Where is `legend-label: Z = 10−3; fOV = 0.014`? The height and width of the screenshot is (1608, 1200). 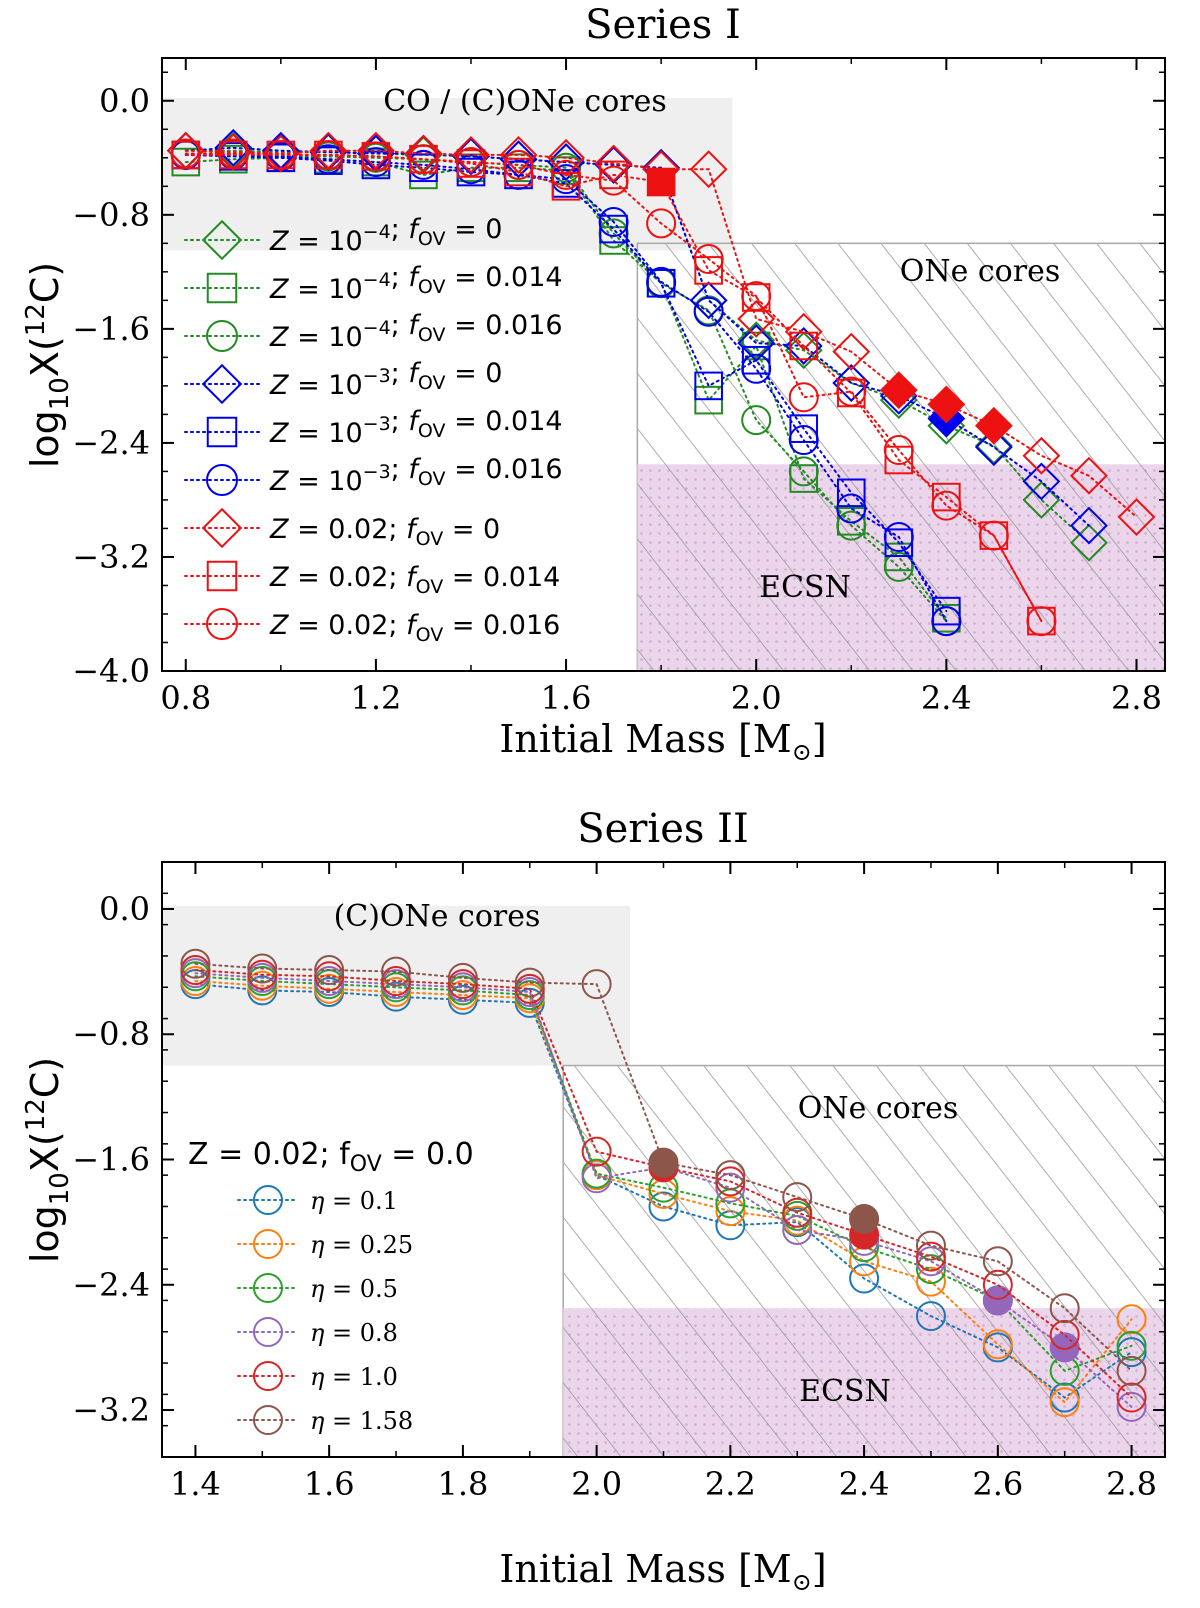 legend-label: Z = 10−3; fOV = 0.014 is located at coordinates (416, 427).